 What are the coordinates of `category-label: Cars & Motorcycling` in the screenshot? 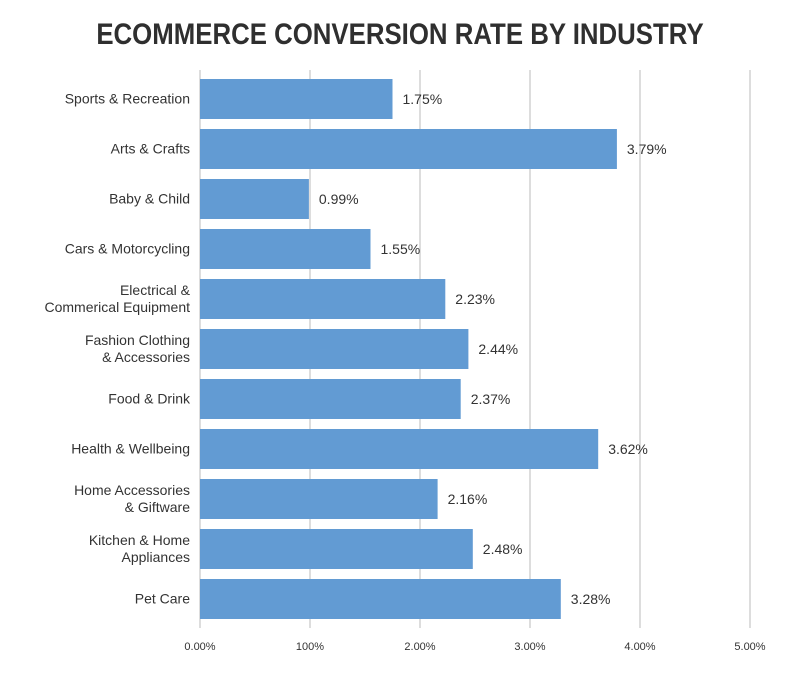 It's located at (127, 248).